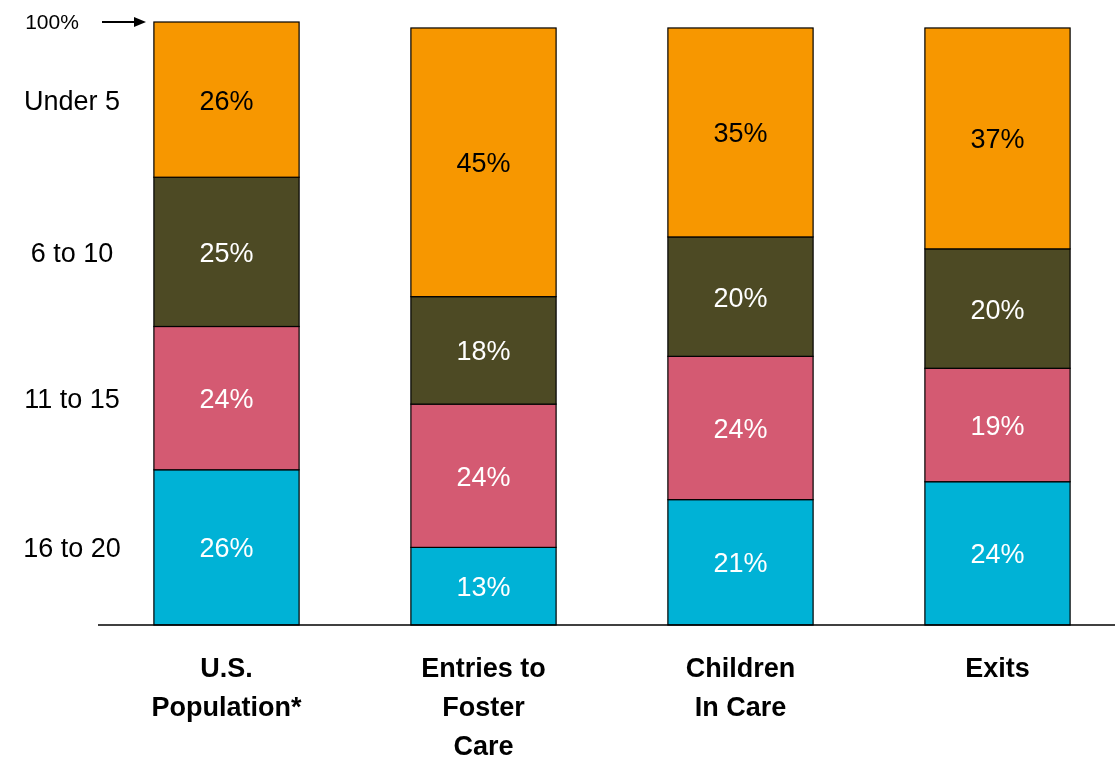 The width and height of the screenshot is (1115, 757). Describe the element at coordinates (740, 133) in the screenshot. I see `data-label: 35%` at that location.